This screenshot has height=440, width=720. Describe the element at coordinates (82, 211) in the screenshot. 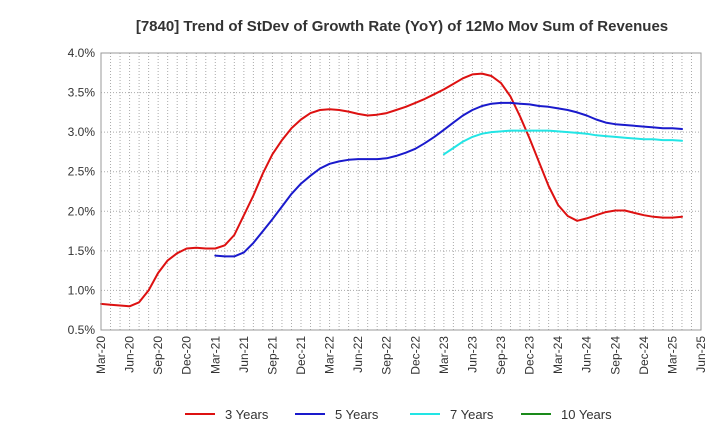

I see `y-tick-label: 2.0%` at that location.